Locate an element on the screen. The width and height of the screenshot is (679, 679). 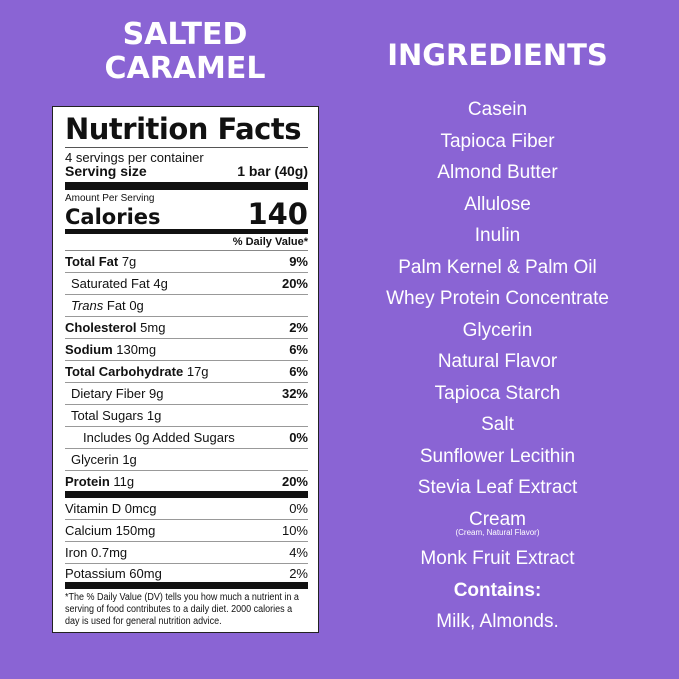
vitamin-row: Vitamin D 0mcg 0% is located at coordinates (186, 509).